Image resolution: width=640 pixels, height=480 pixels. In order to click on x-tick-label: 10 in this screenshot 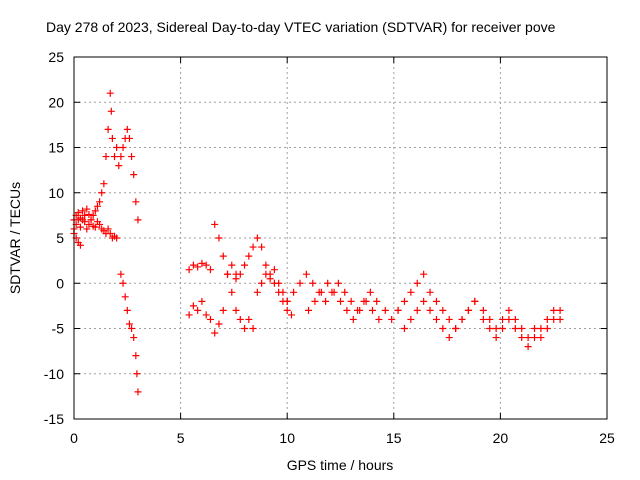, I will do `click(287, 438)`.